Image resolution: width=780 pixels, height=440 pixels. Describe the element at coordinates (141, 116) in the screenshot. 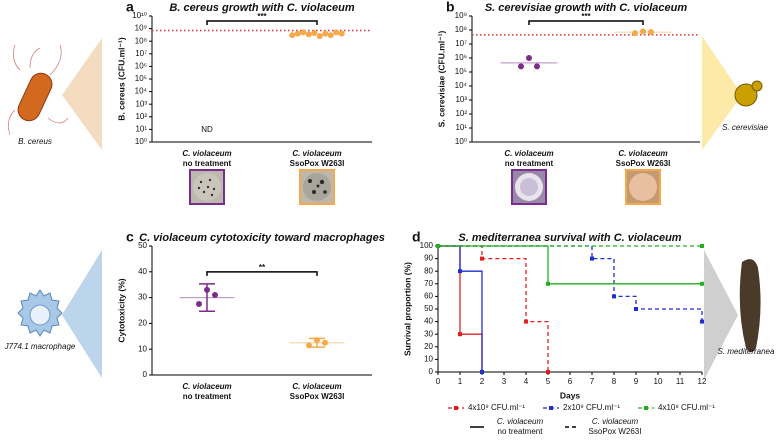

I see `y-tick-label: 10²` at that location.